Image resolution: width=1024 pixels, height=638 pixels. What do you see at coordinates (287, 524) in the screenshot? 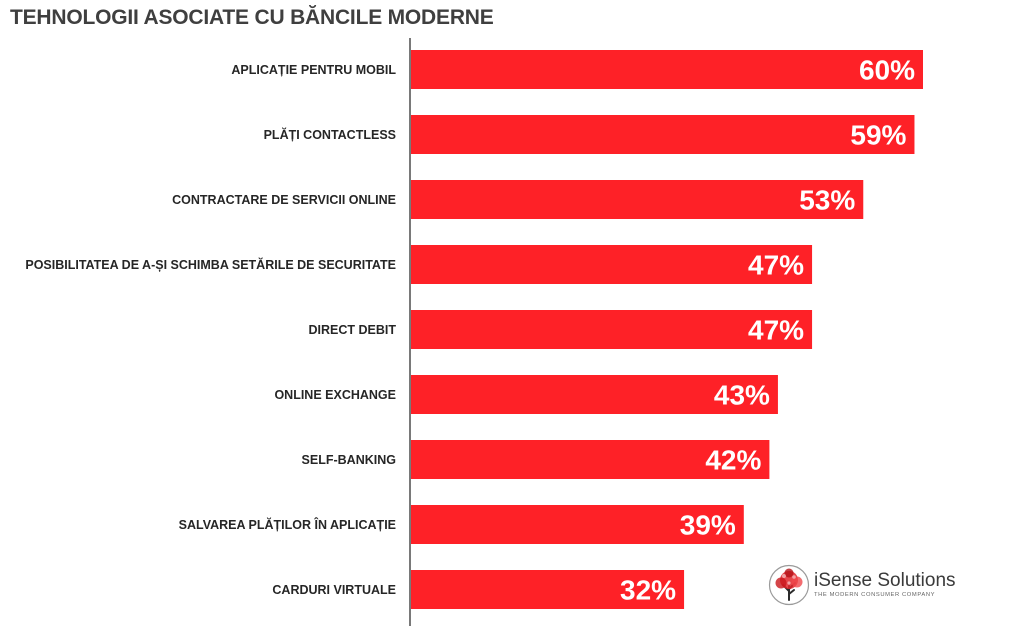
I see `category-label-8: SALVAREA PLĂȚILOR ÎN APLICAȚIE` at bounding box center [287, 524].